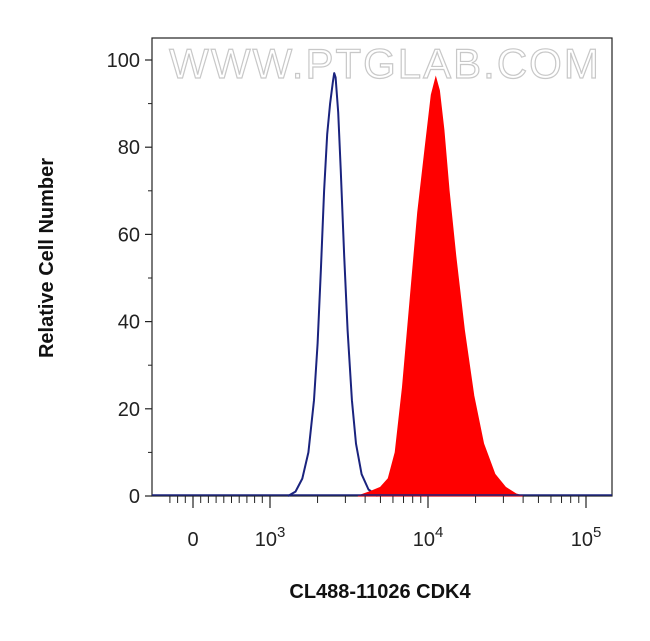 The height and width of the screenshot is (641, 650). What do you see at coordinates (380, 592) in the screenshot?
I see `x-axis-title: CL488-11026 CDK4` at bounding box center [380, 592].